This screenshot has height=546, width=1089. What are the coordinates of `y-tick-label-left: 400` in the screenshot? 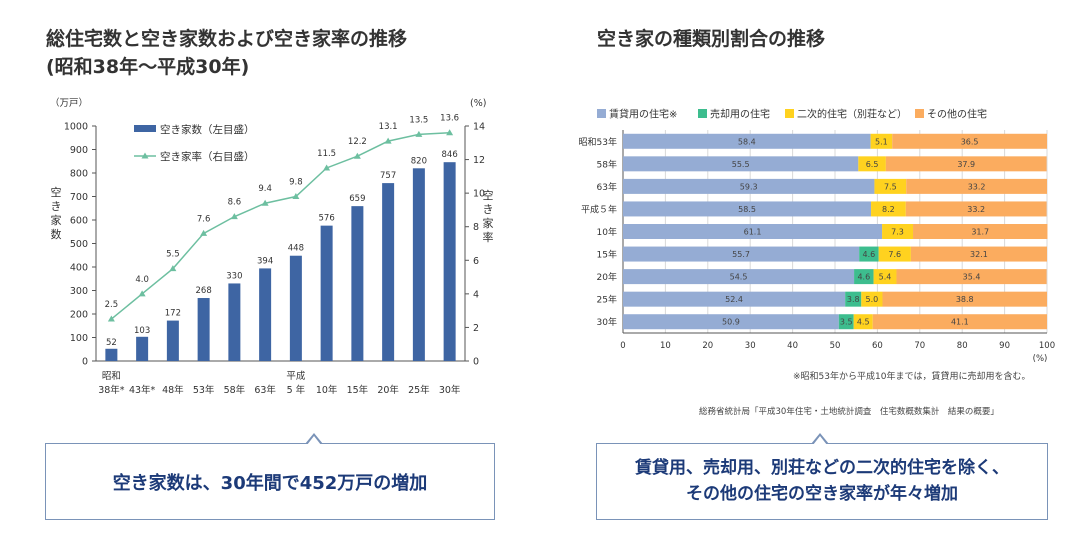 It's located at (79, 268).